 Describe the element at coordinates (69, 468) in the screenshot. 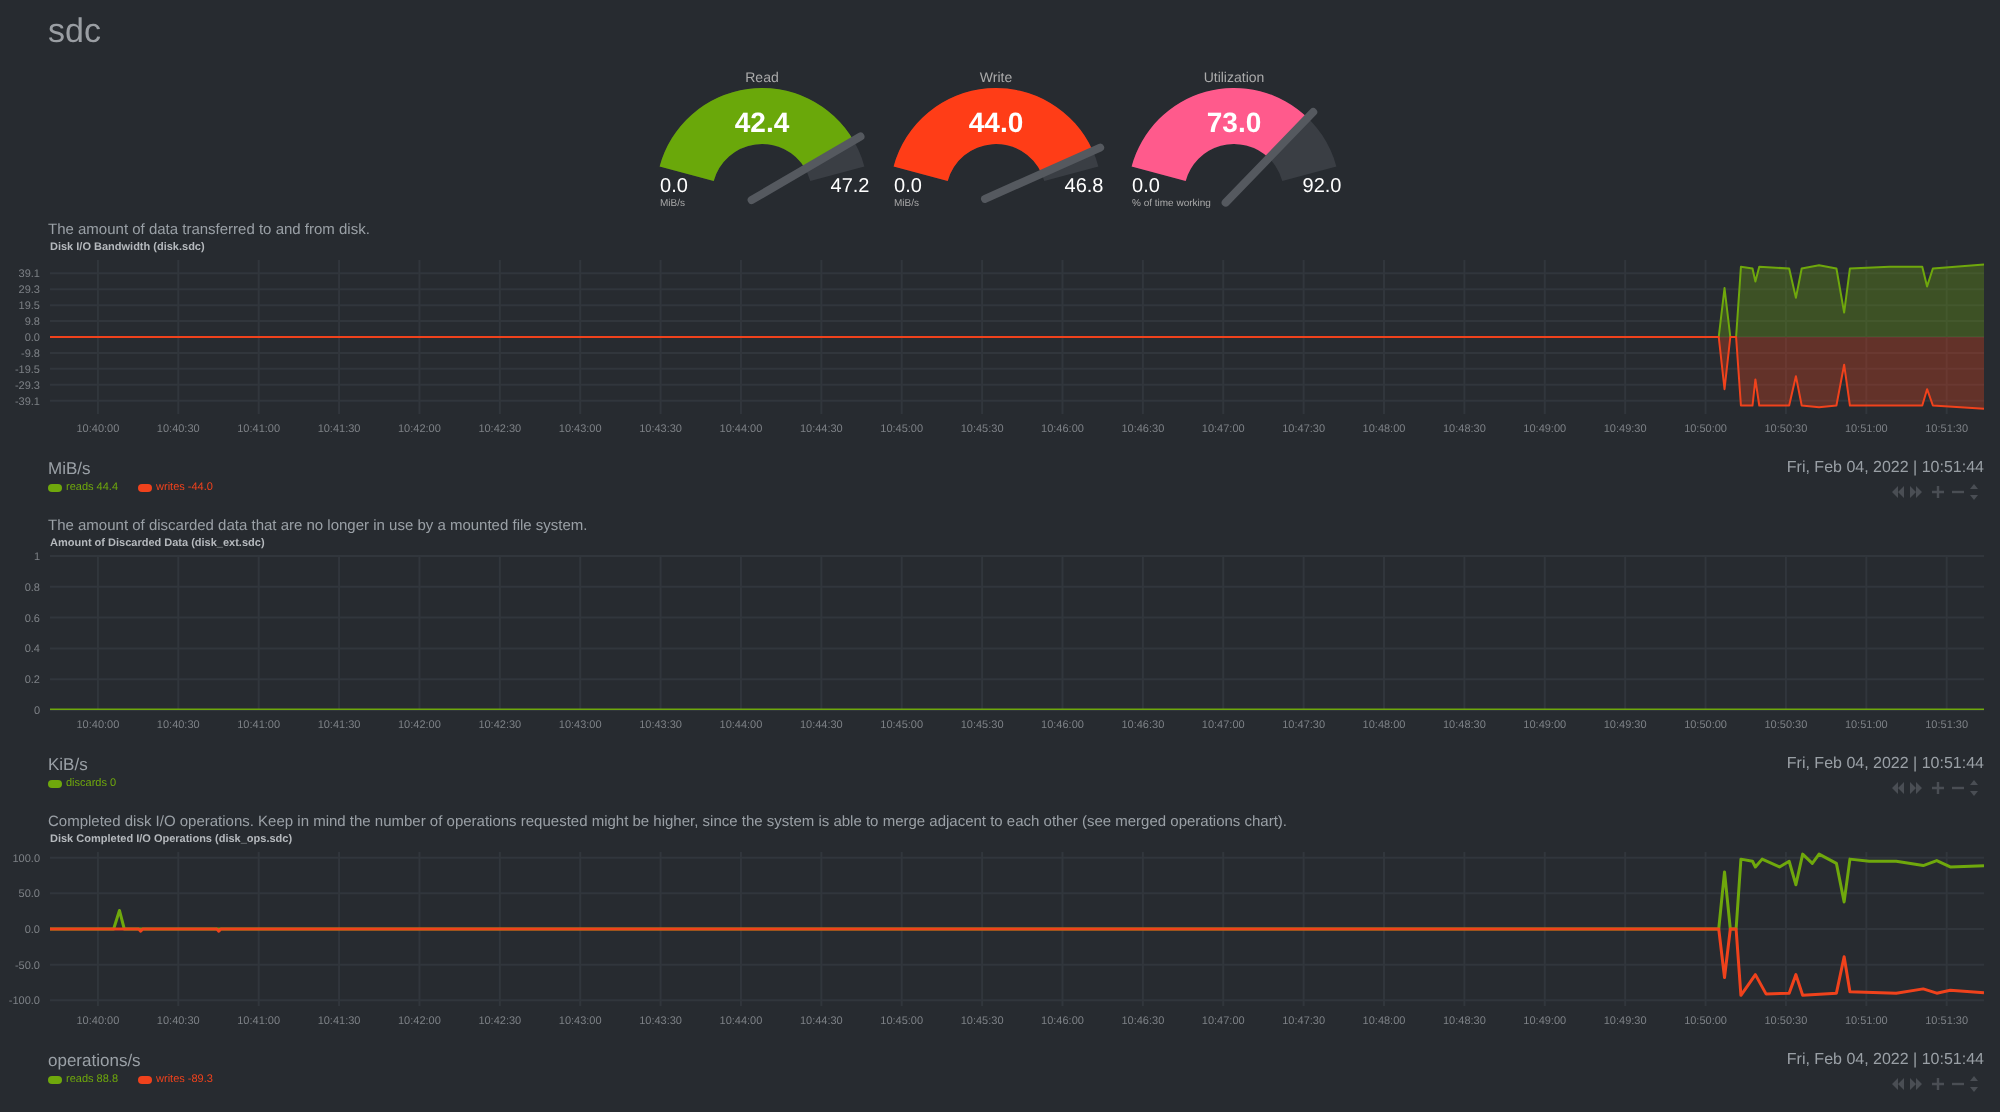

I see `text: MiB/s` at that location.